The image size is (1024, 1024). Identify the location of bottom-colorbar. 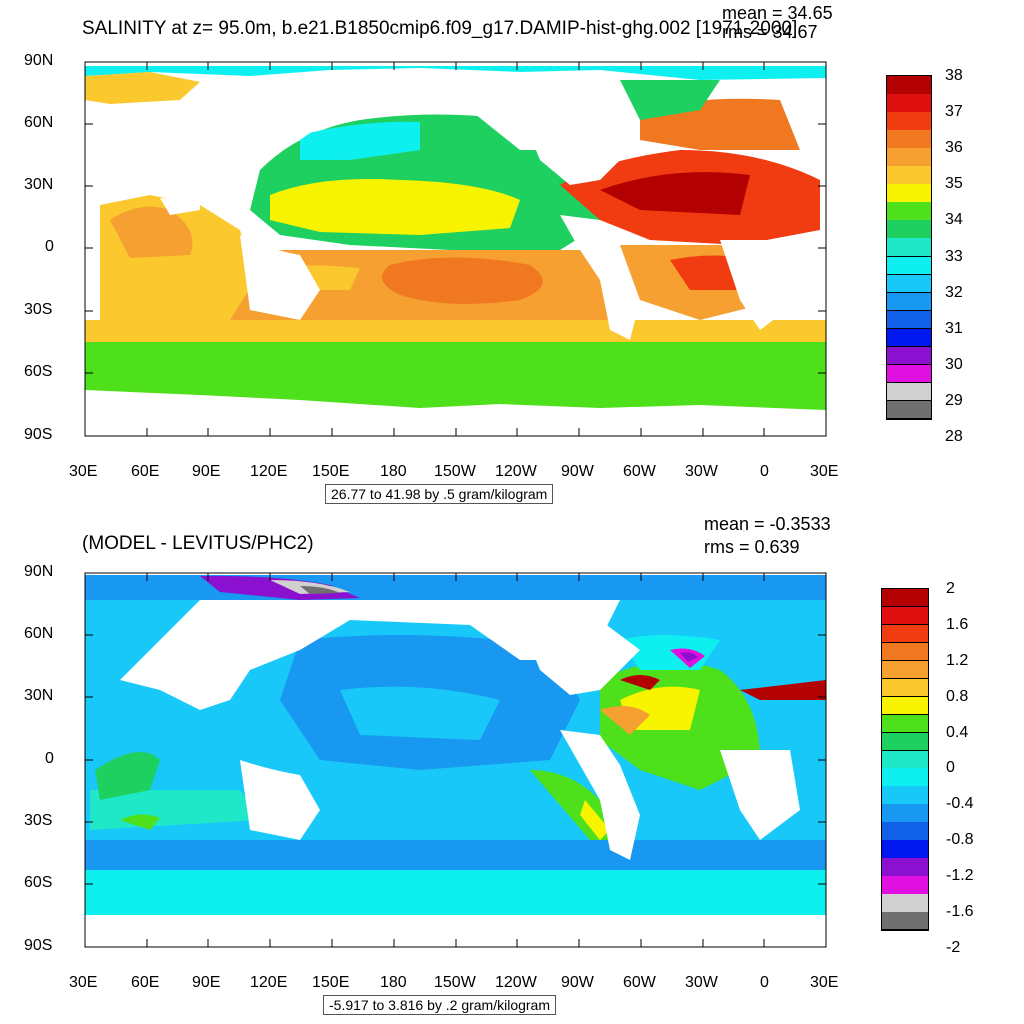
(905, 759).